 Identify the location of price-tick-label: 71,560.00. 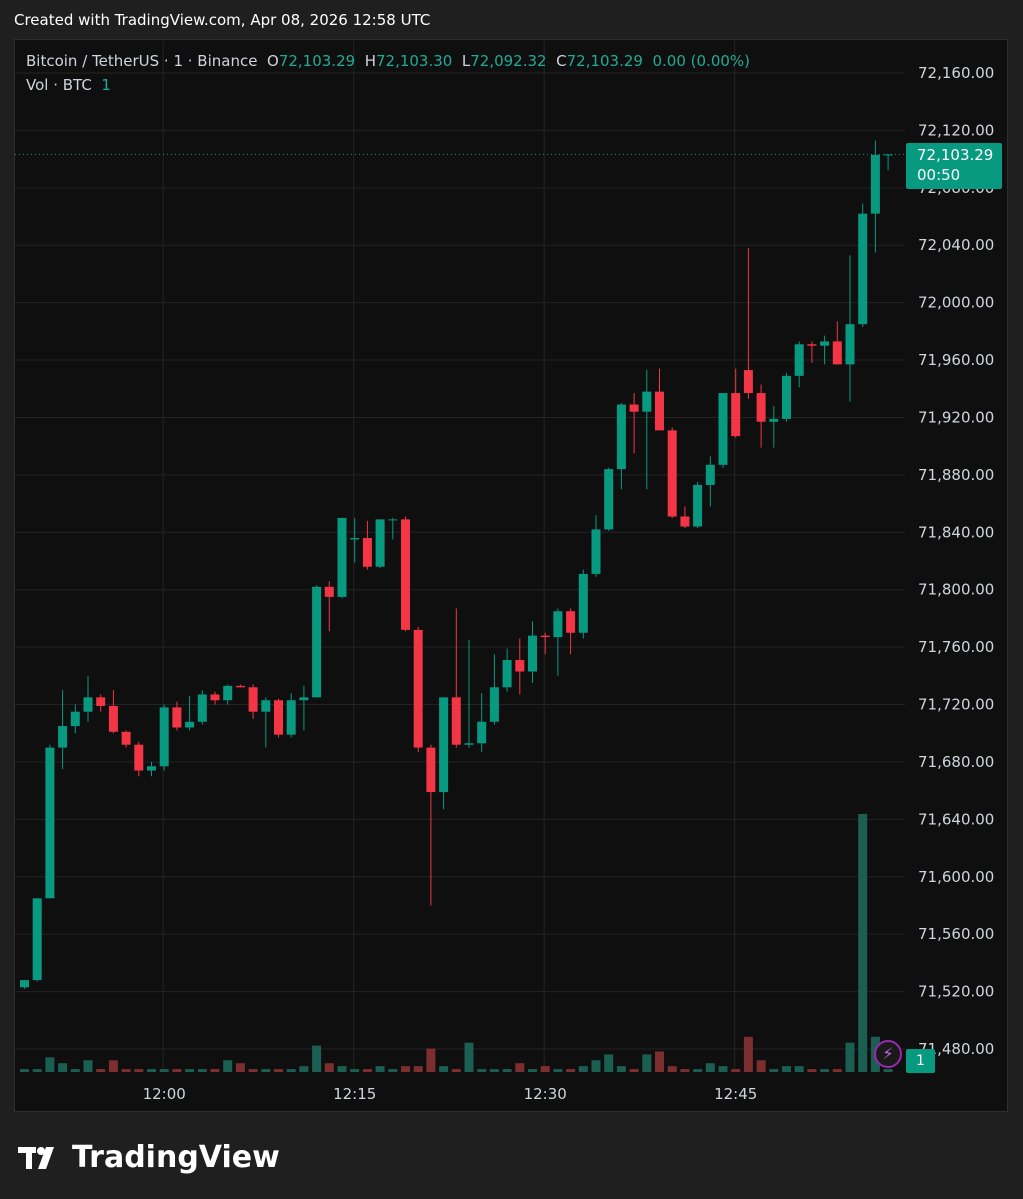
(956, 934).